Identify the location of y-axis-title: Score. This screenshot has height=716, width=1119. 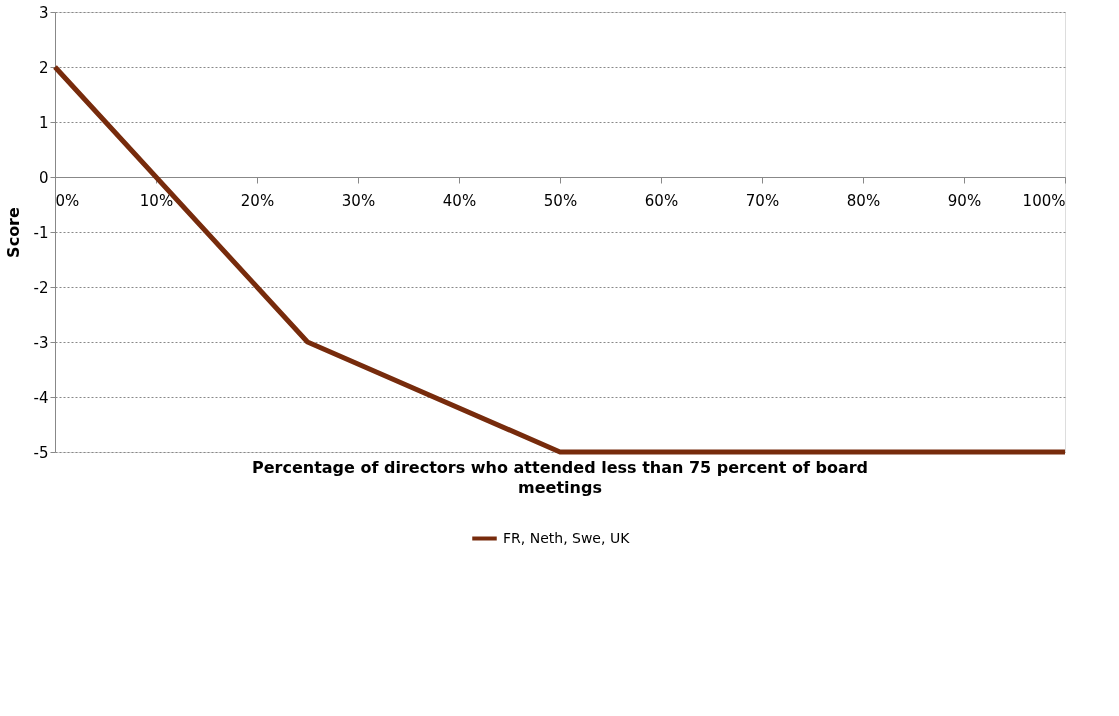
(13, 232).